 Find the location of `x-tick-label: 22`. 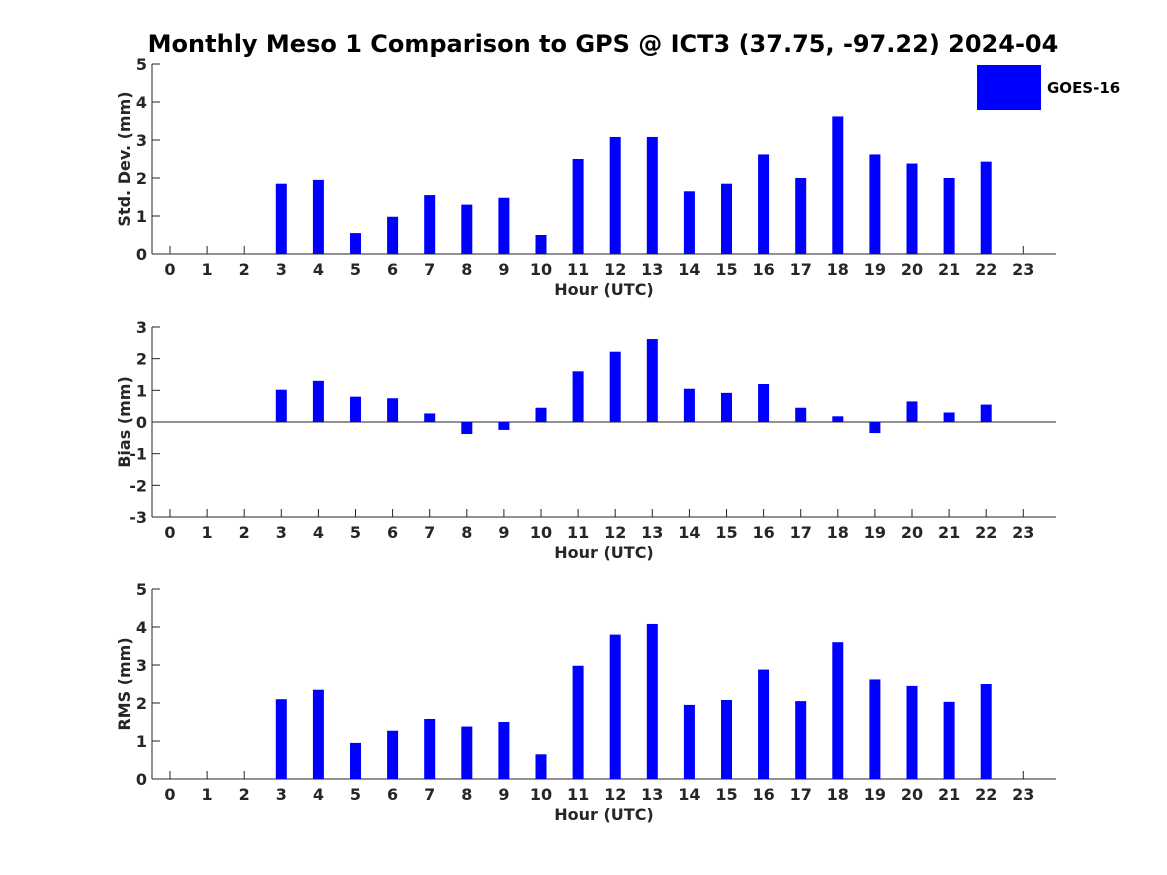

x-tick-label: 22 is located at coordinates (986, 269).